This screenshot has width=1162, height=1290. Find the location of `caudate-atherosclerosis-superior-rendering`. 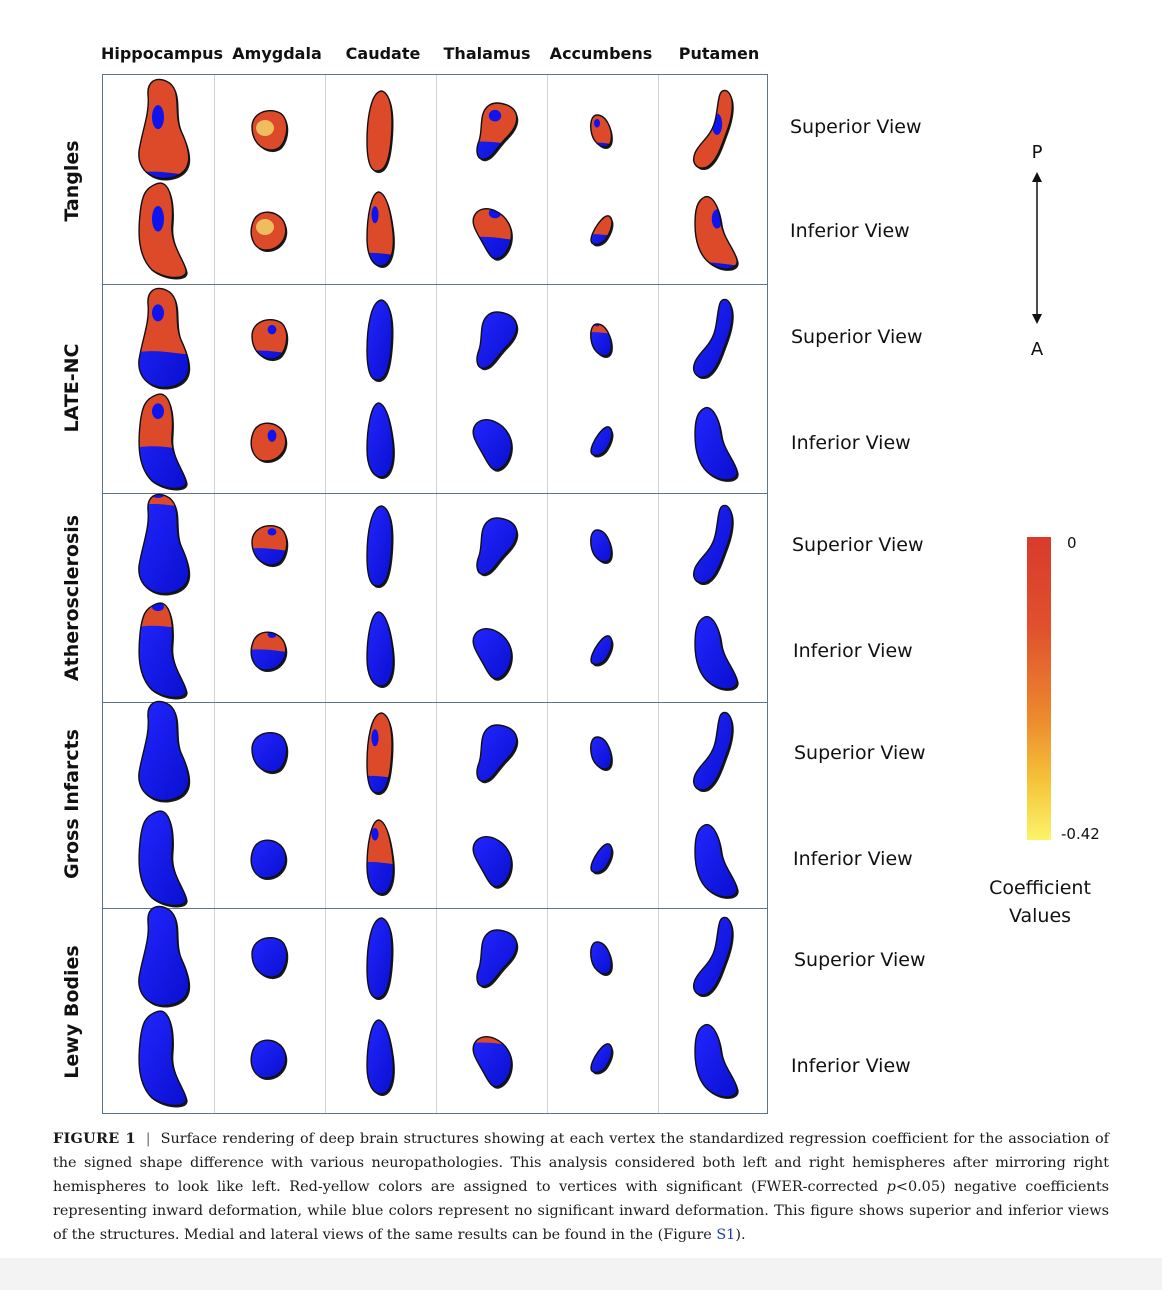

caudate-atherosclerosis-superior-rendering is located at coordinates (380, 546).